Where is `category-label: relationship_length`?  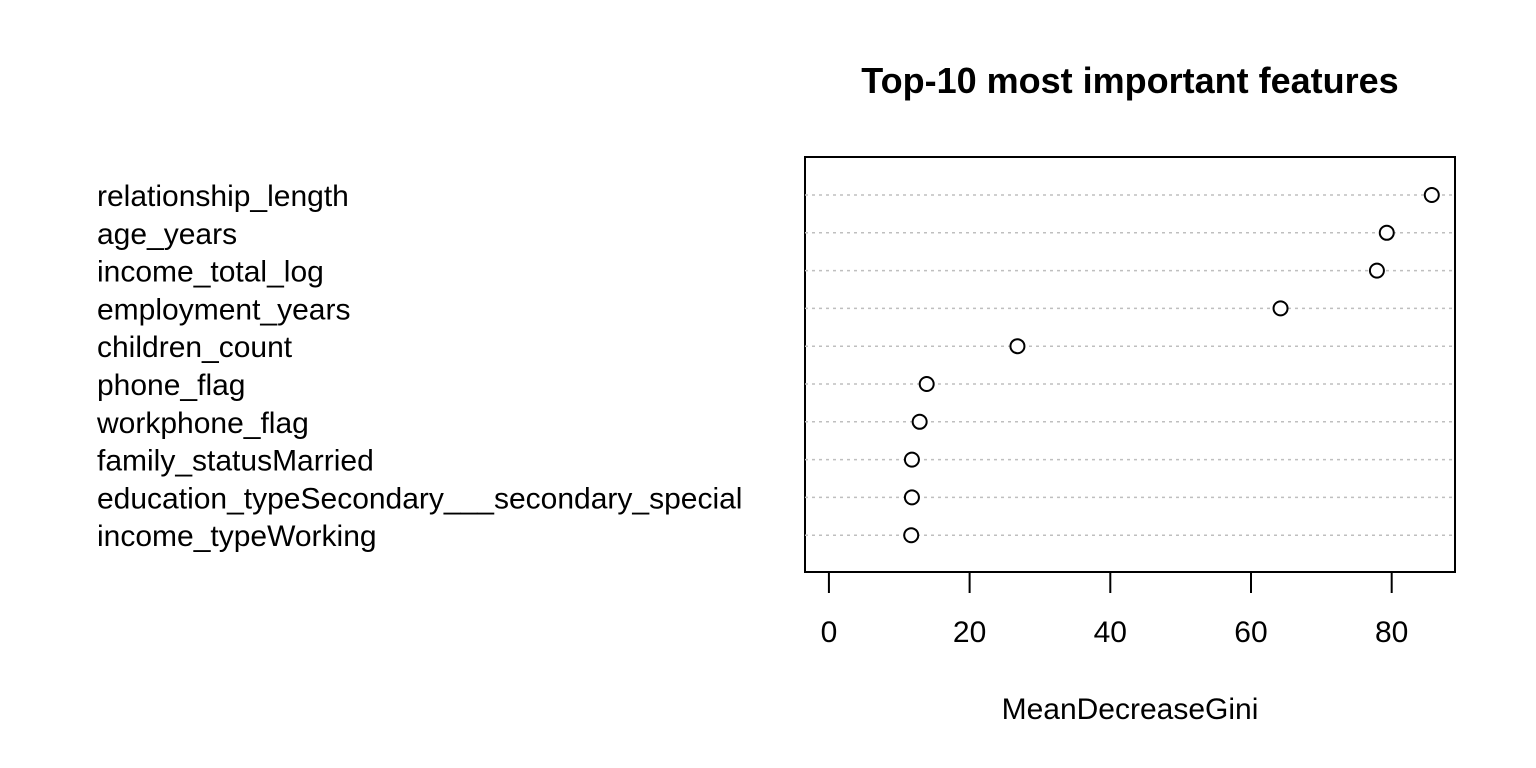 category-label: relationship_length is located at coordinates (223, 196).